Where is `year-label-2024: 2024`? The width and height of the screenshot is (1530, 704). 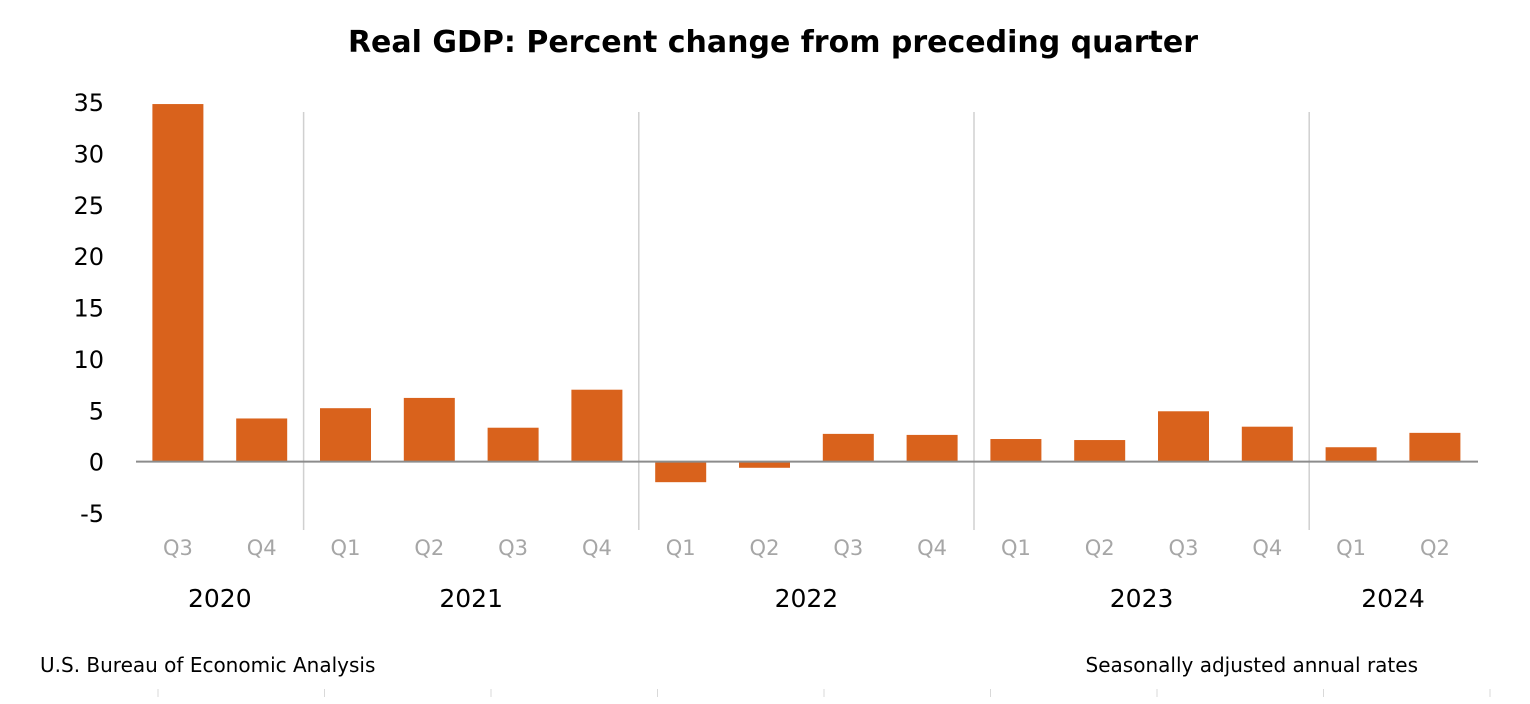
year-label-2024: 2024 is located at coordinates (1393, 598).